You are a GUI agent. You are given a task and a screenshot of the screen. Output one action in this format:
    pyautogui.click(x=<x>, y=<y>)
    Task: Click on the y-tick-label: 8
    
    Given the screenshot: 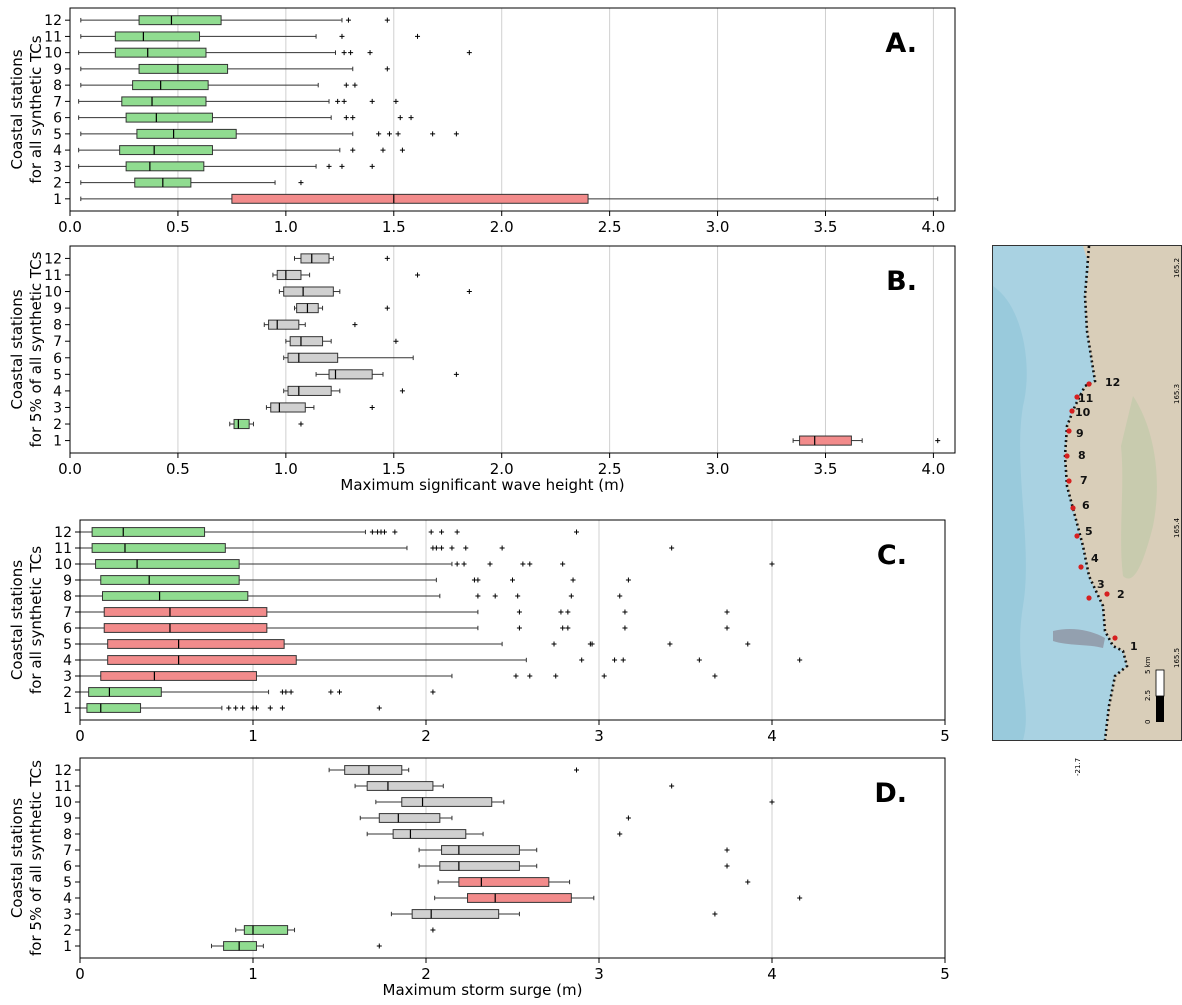 What is the action you would take?
    pyautogui.click(x=57, y=86)
    